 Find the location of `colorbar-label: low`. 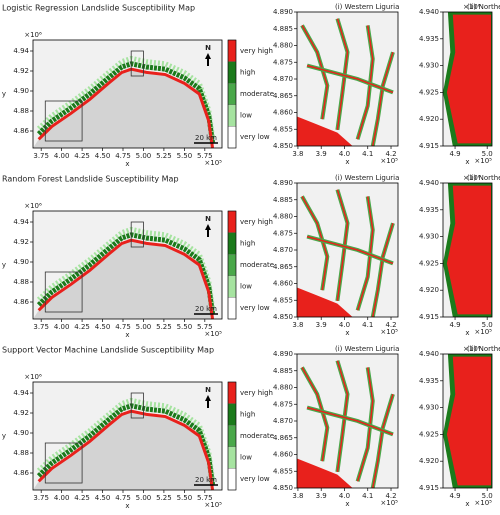

colorbar-label: low is located at coordinates (246, 287).